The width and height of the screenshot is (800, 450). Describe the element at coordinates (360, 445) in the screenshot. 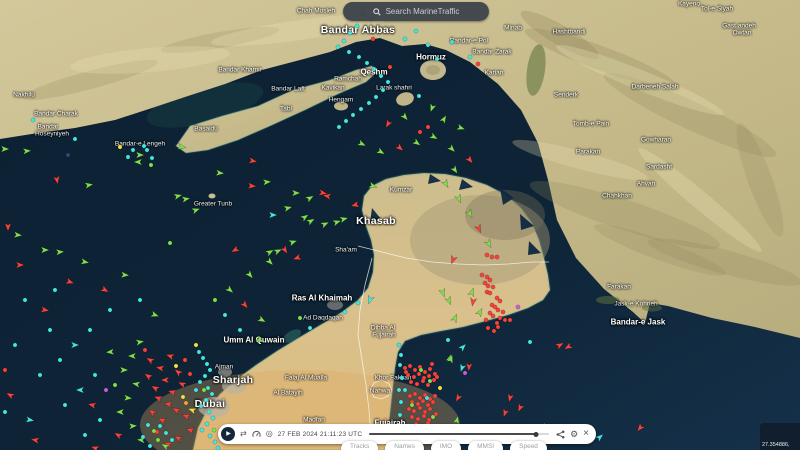

I see `chip-tracks: Tracks` at that location.